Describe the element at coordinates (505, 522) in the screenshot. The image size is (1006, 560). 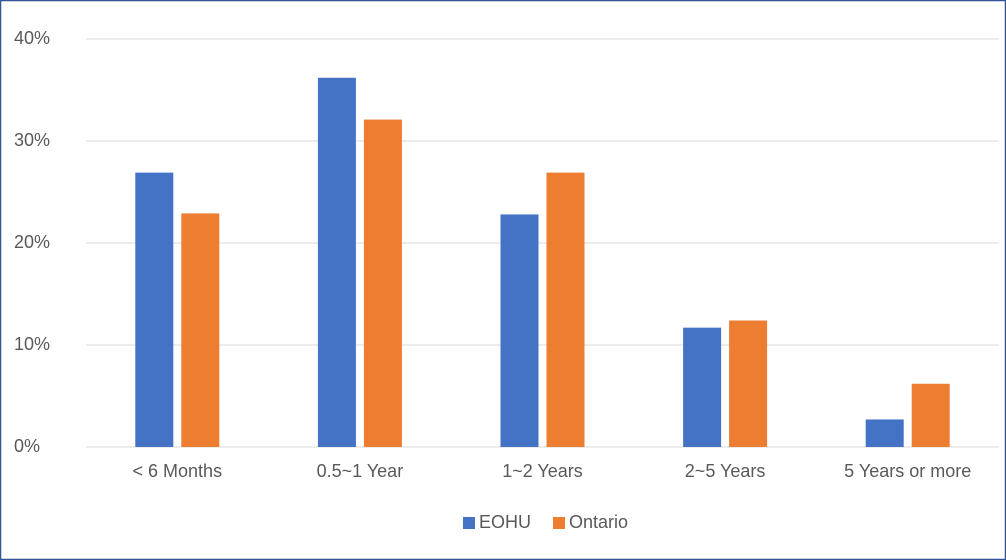
I see `legend-label: EOHU` at that location.